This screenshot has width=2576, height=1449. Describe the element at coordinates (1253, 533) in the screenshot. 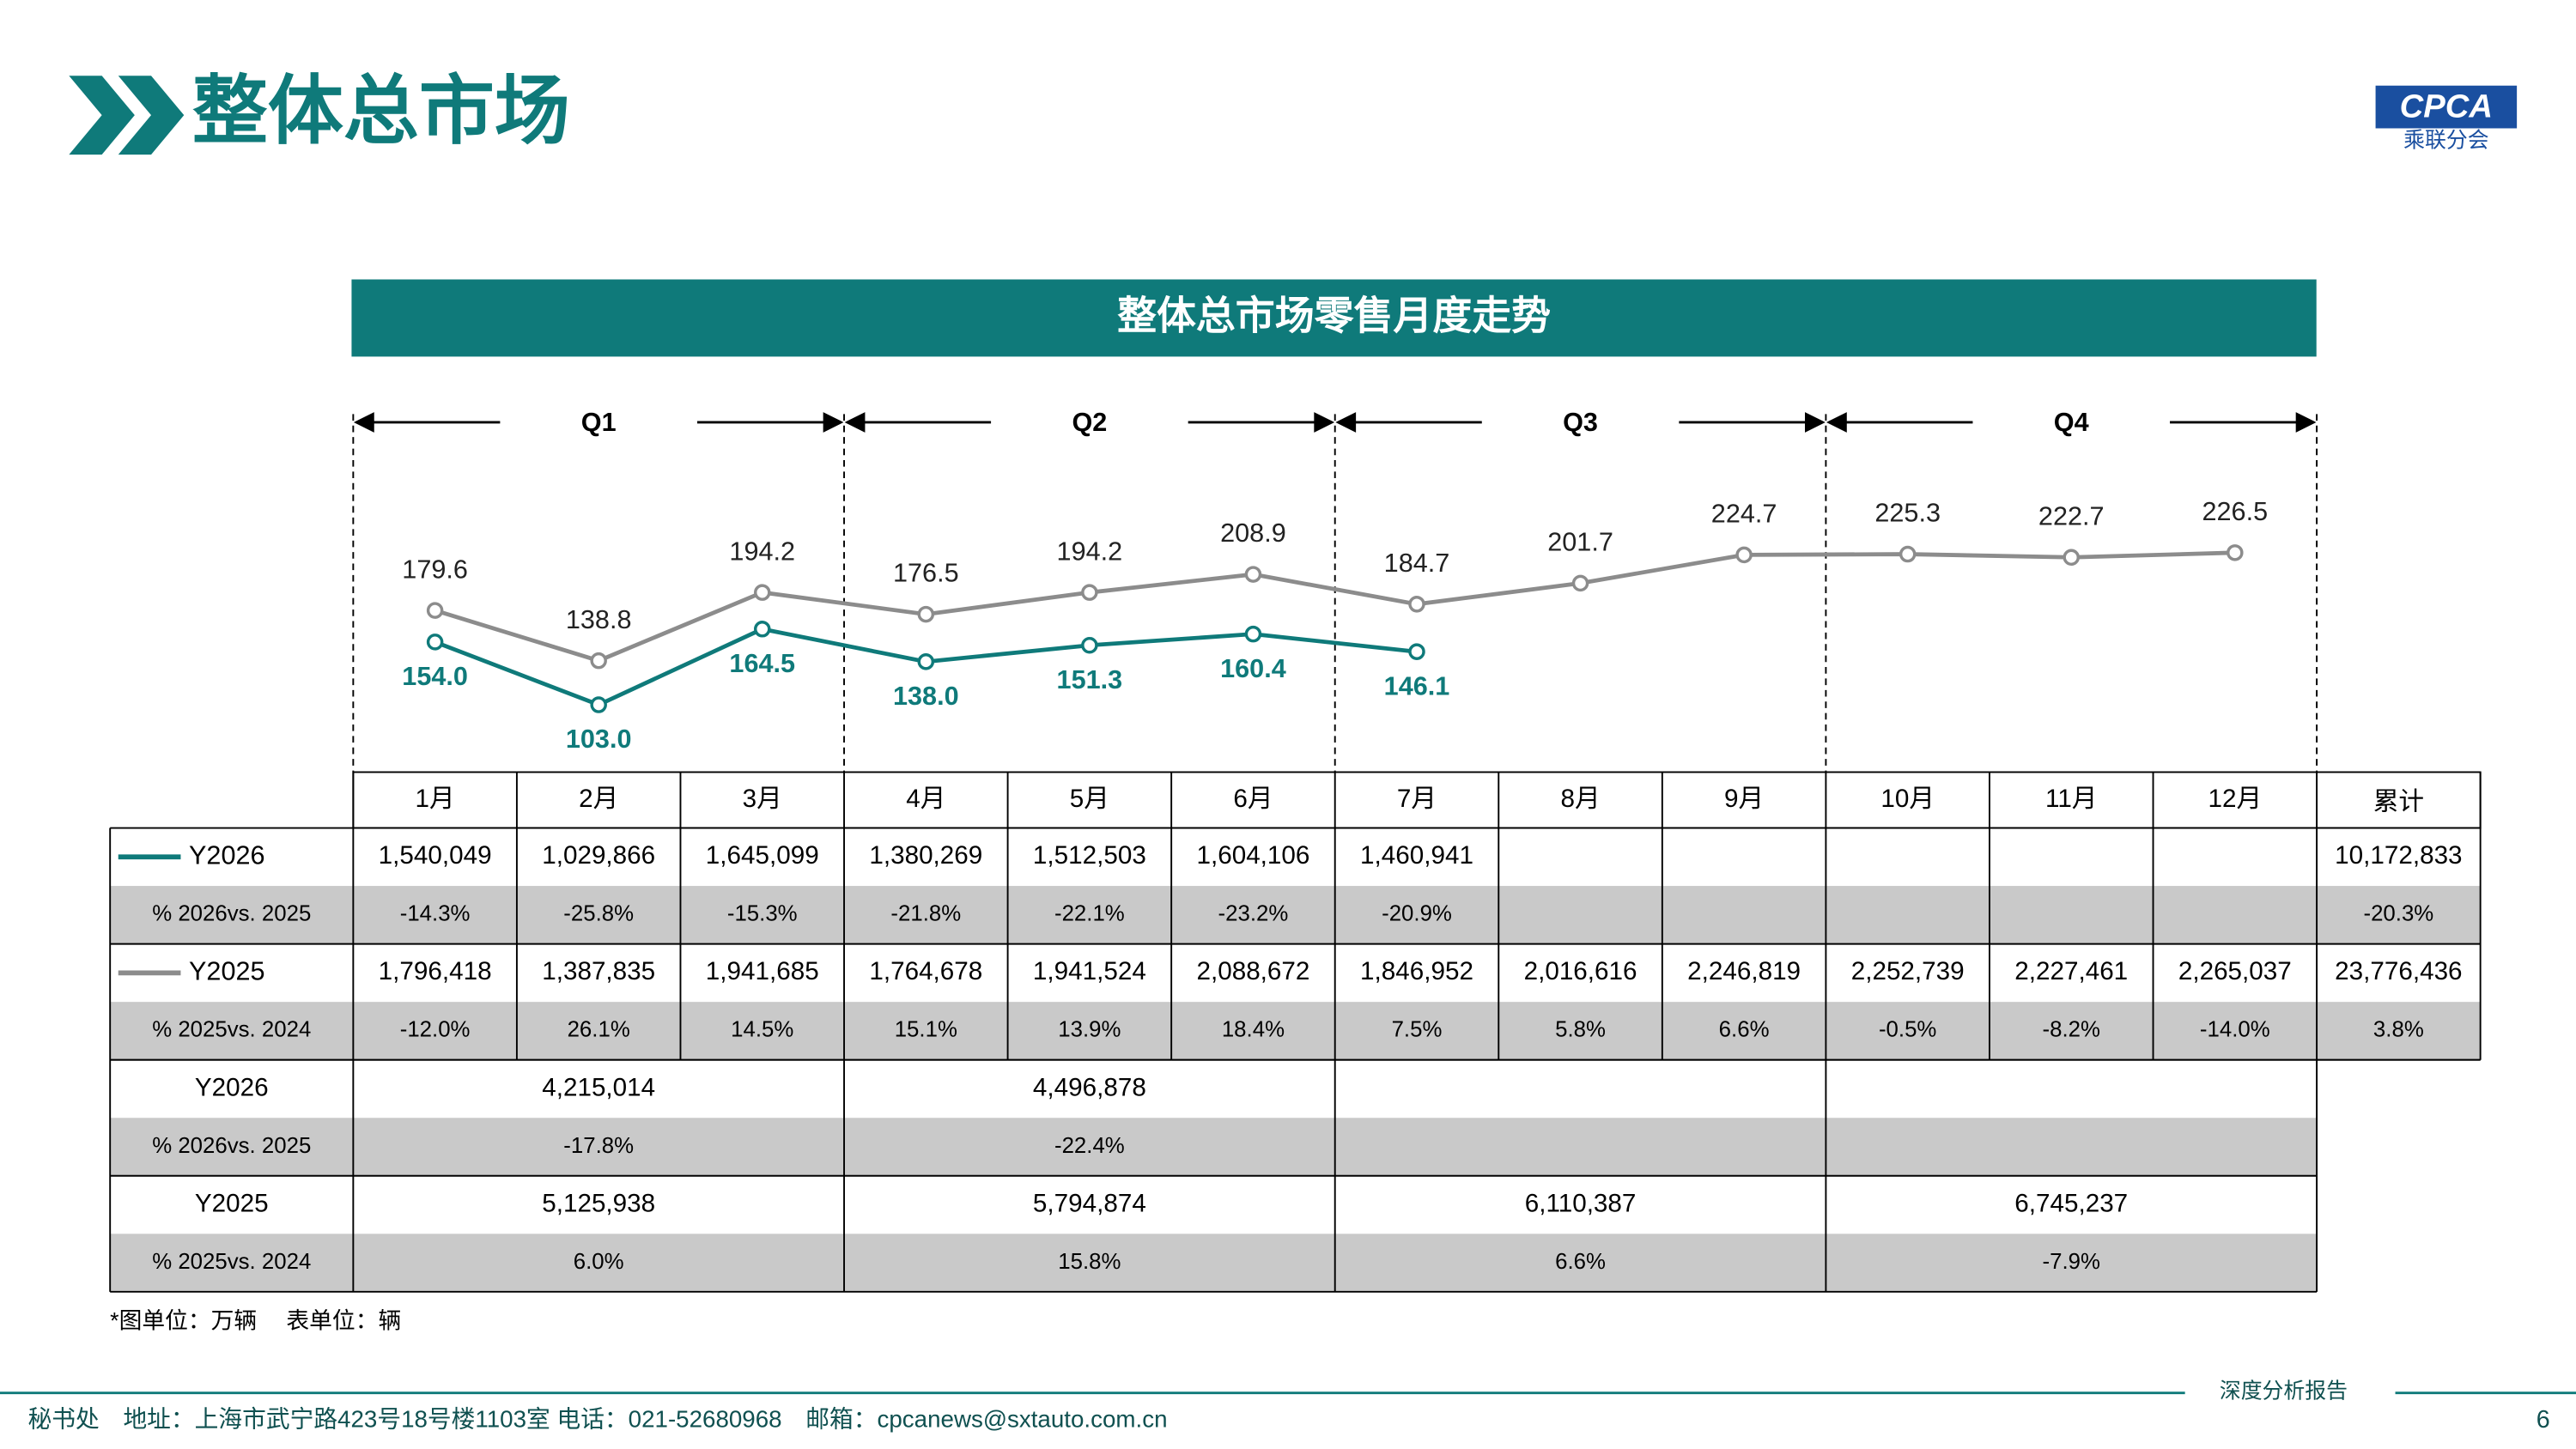

I see `data-label: 208.9` at that location.